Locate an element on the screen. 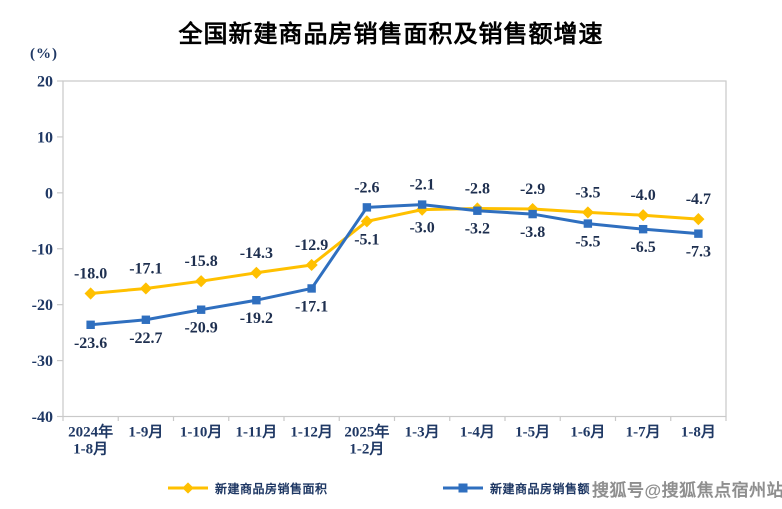 Image resolution: width=782 pixels, height=509 pixels. y-axis-unit-label: (%) is located at coordinates (44, 54).